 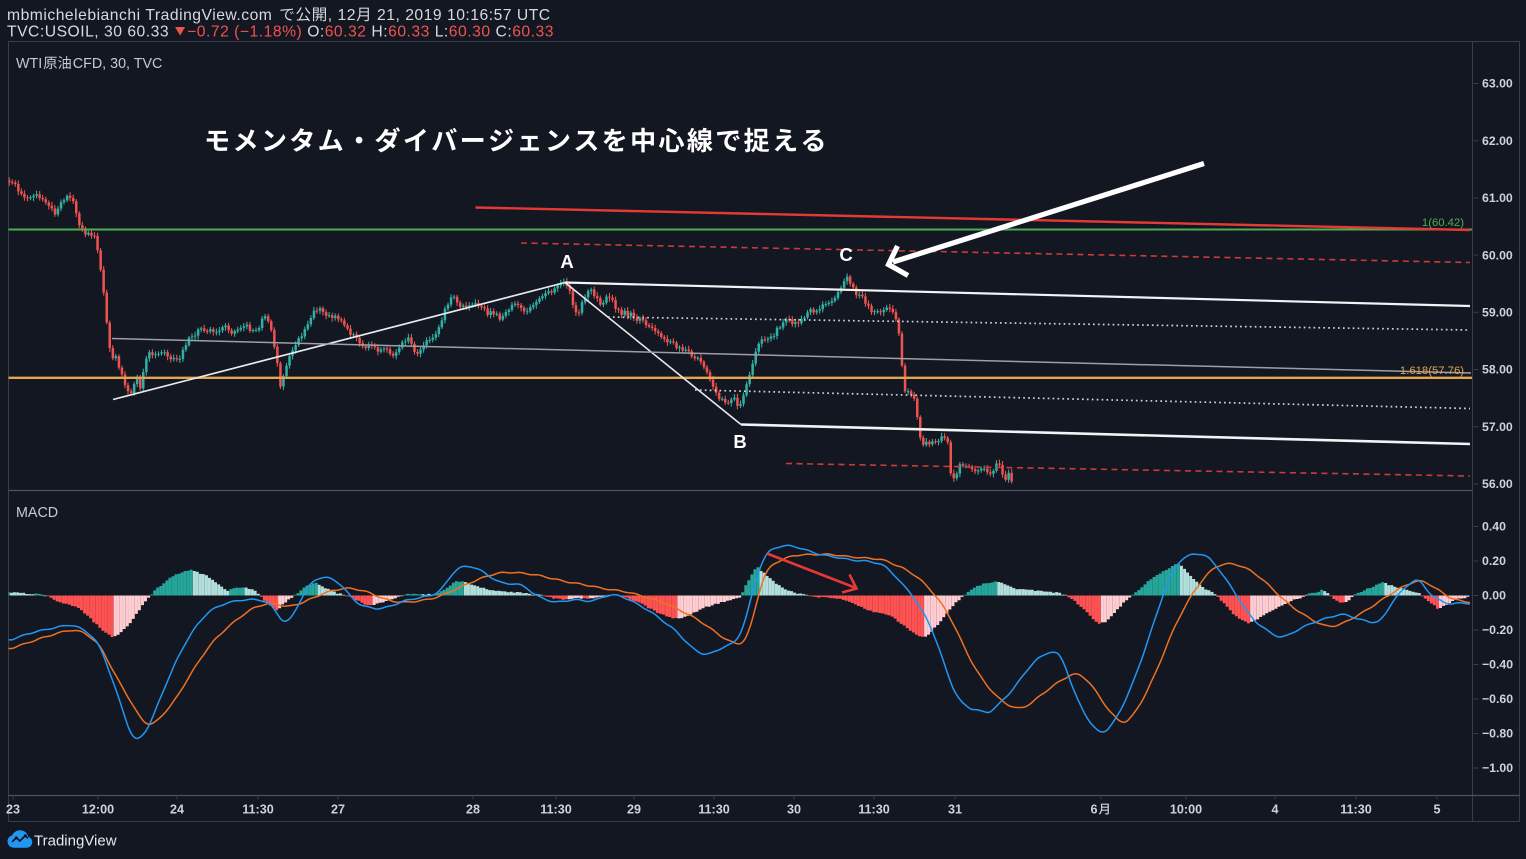 What do you see at coordinates (75, 841) in the screenshot?
I see `svg-text: TradingView` at bounding box center [75, 841].